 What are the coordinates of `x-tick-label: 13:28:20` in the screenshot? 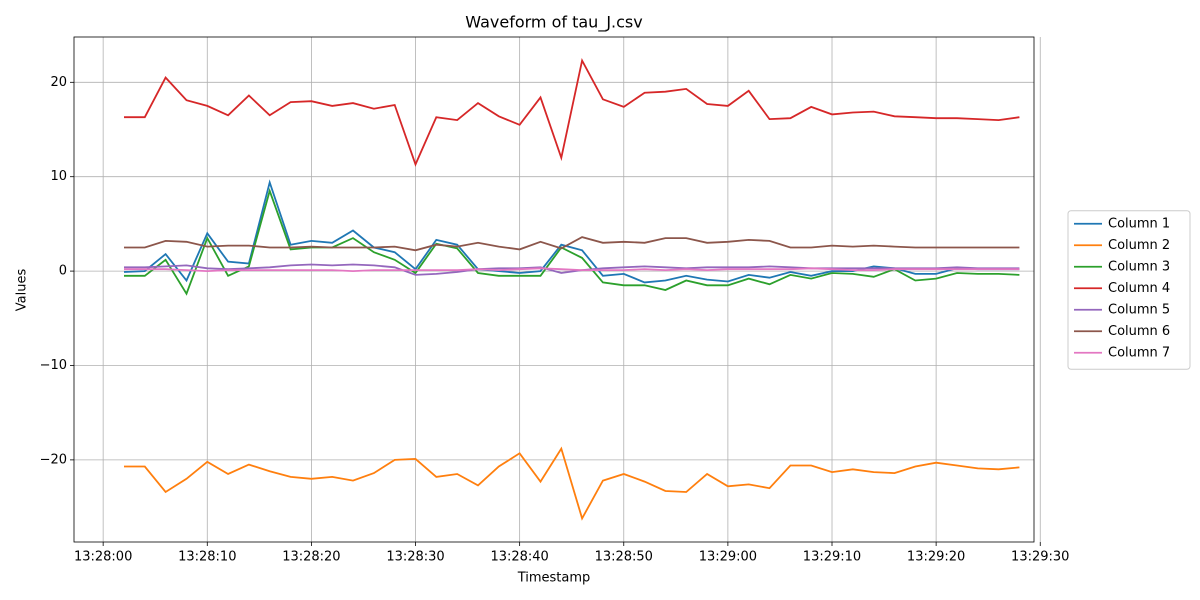 It's located at (311, 557).